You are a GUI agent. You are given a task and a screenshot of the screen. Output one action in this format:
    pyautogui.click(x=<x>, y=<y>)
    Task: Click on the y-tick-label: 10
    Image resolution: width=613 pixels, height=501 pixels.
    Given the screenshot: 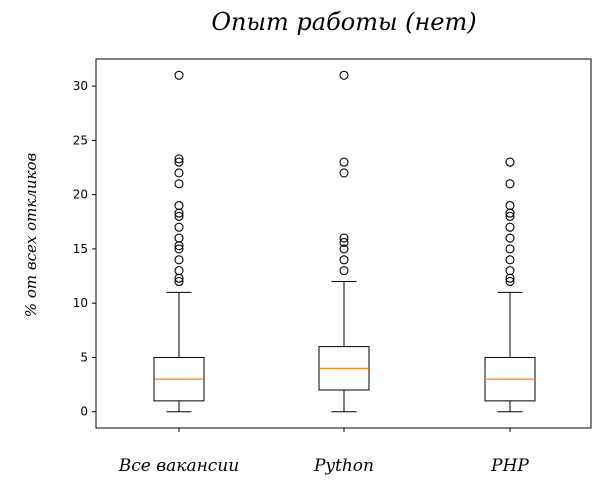 What is the action you would take?
    pyautogui.click(x=80, y=303)
    